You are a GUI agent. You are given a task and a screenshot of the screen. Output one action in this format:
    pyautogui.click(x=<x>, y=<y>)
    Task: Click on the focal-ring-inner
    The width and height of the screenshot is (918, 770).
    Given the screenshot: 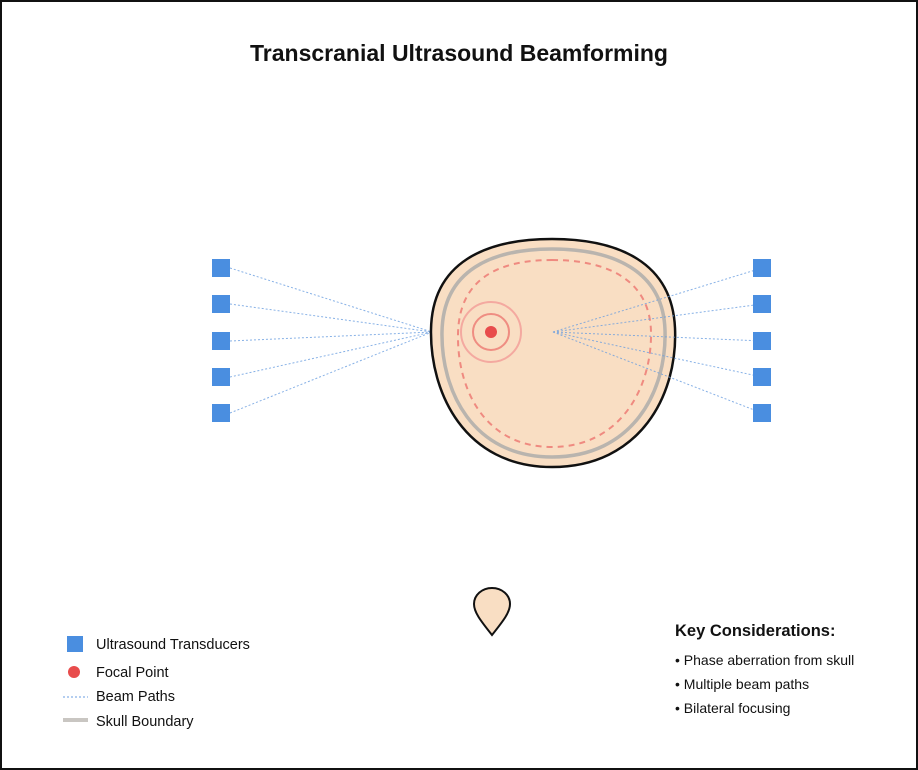 What is the action you would take?
    pyautogui.click(x=491, y=332)
    